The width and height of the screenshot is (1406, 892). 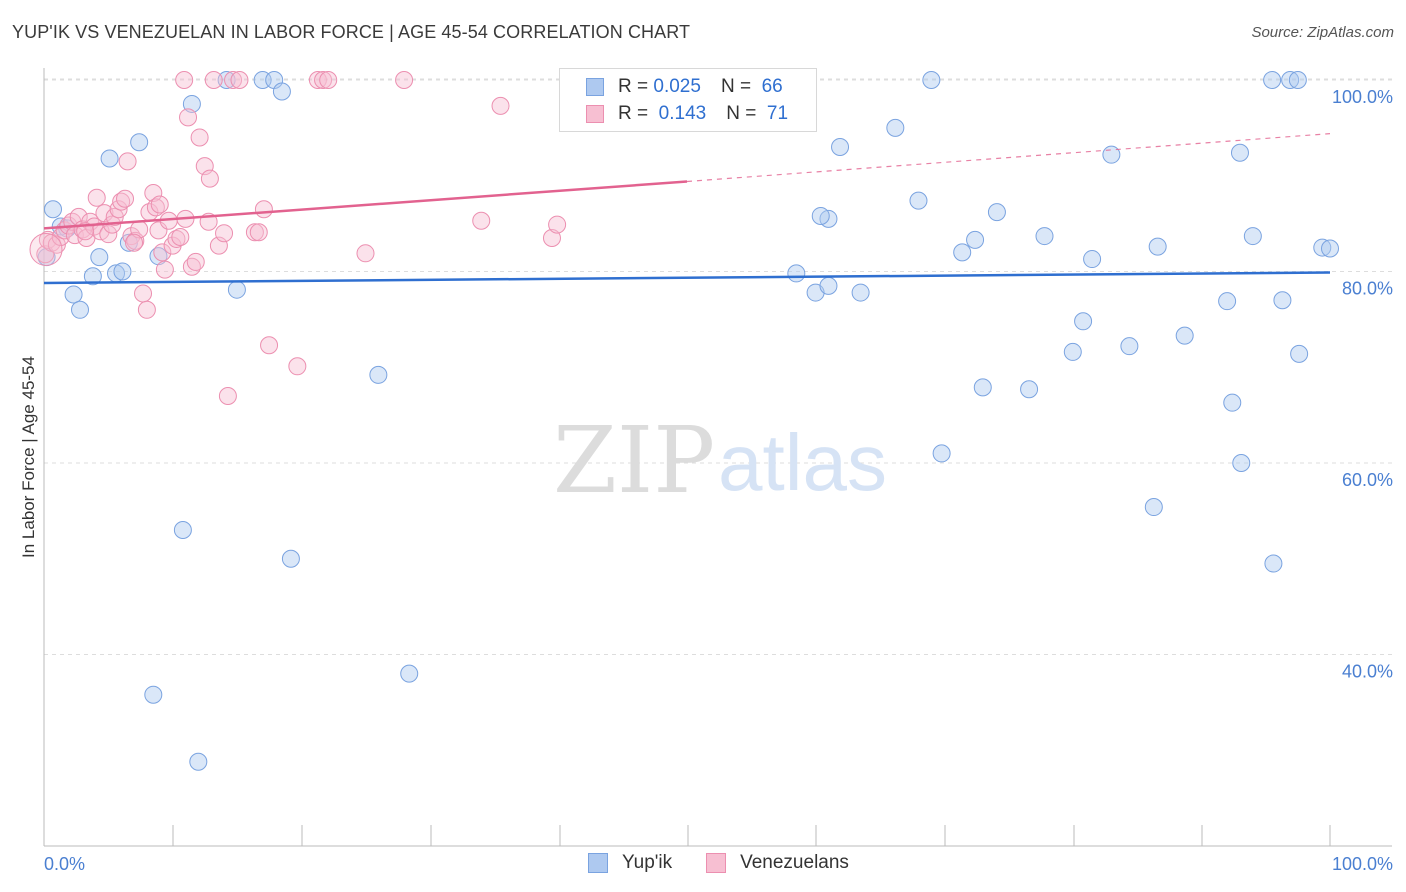 I want to click on y-tick-label: 40.0%, so click(x=1367, y=672).